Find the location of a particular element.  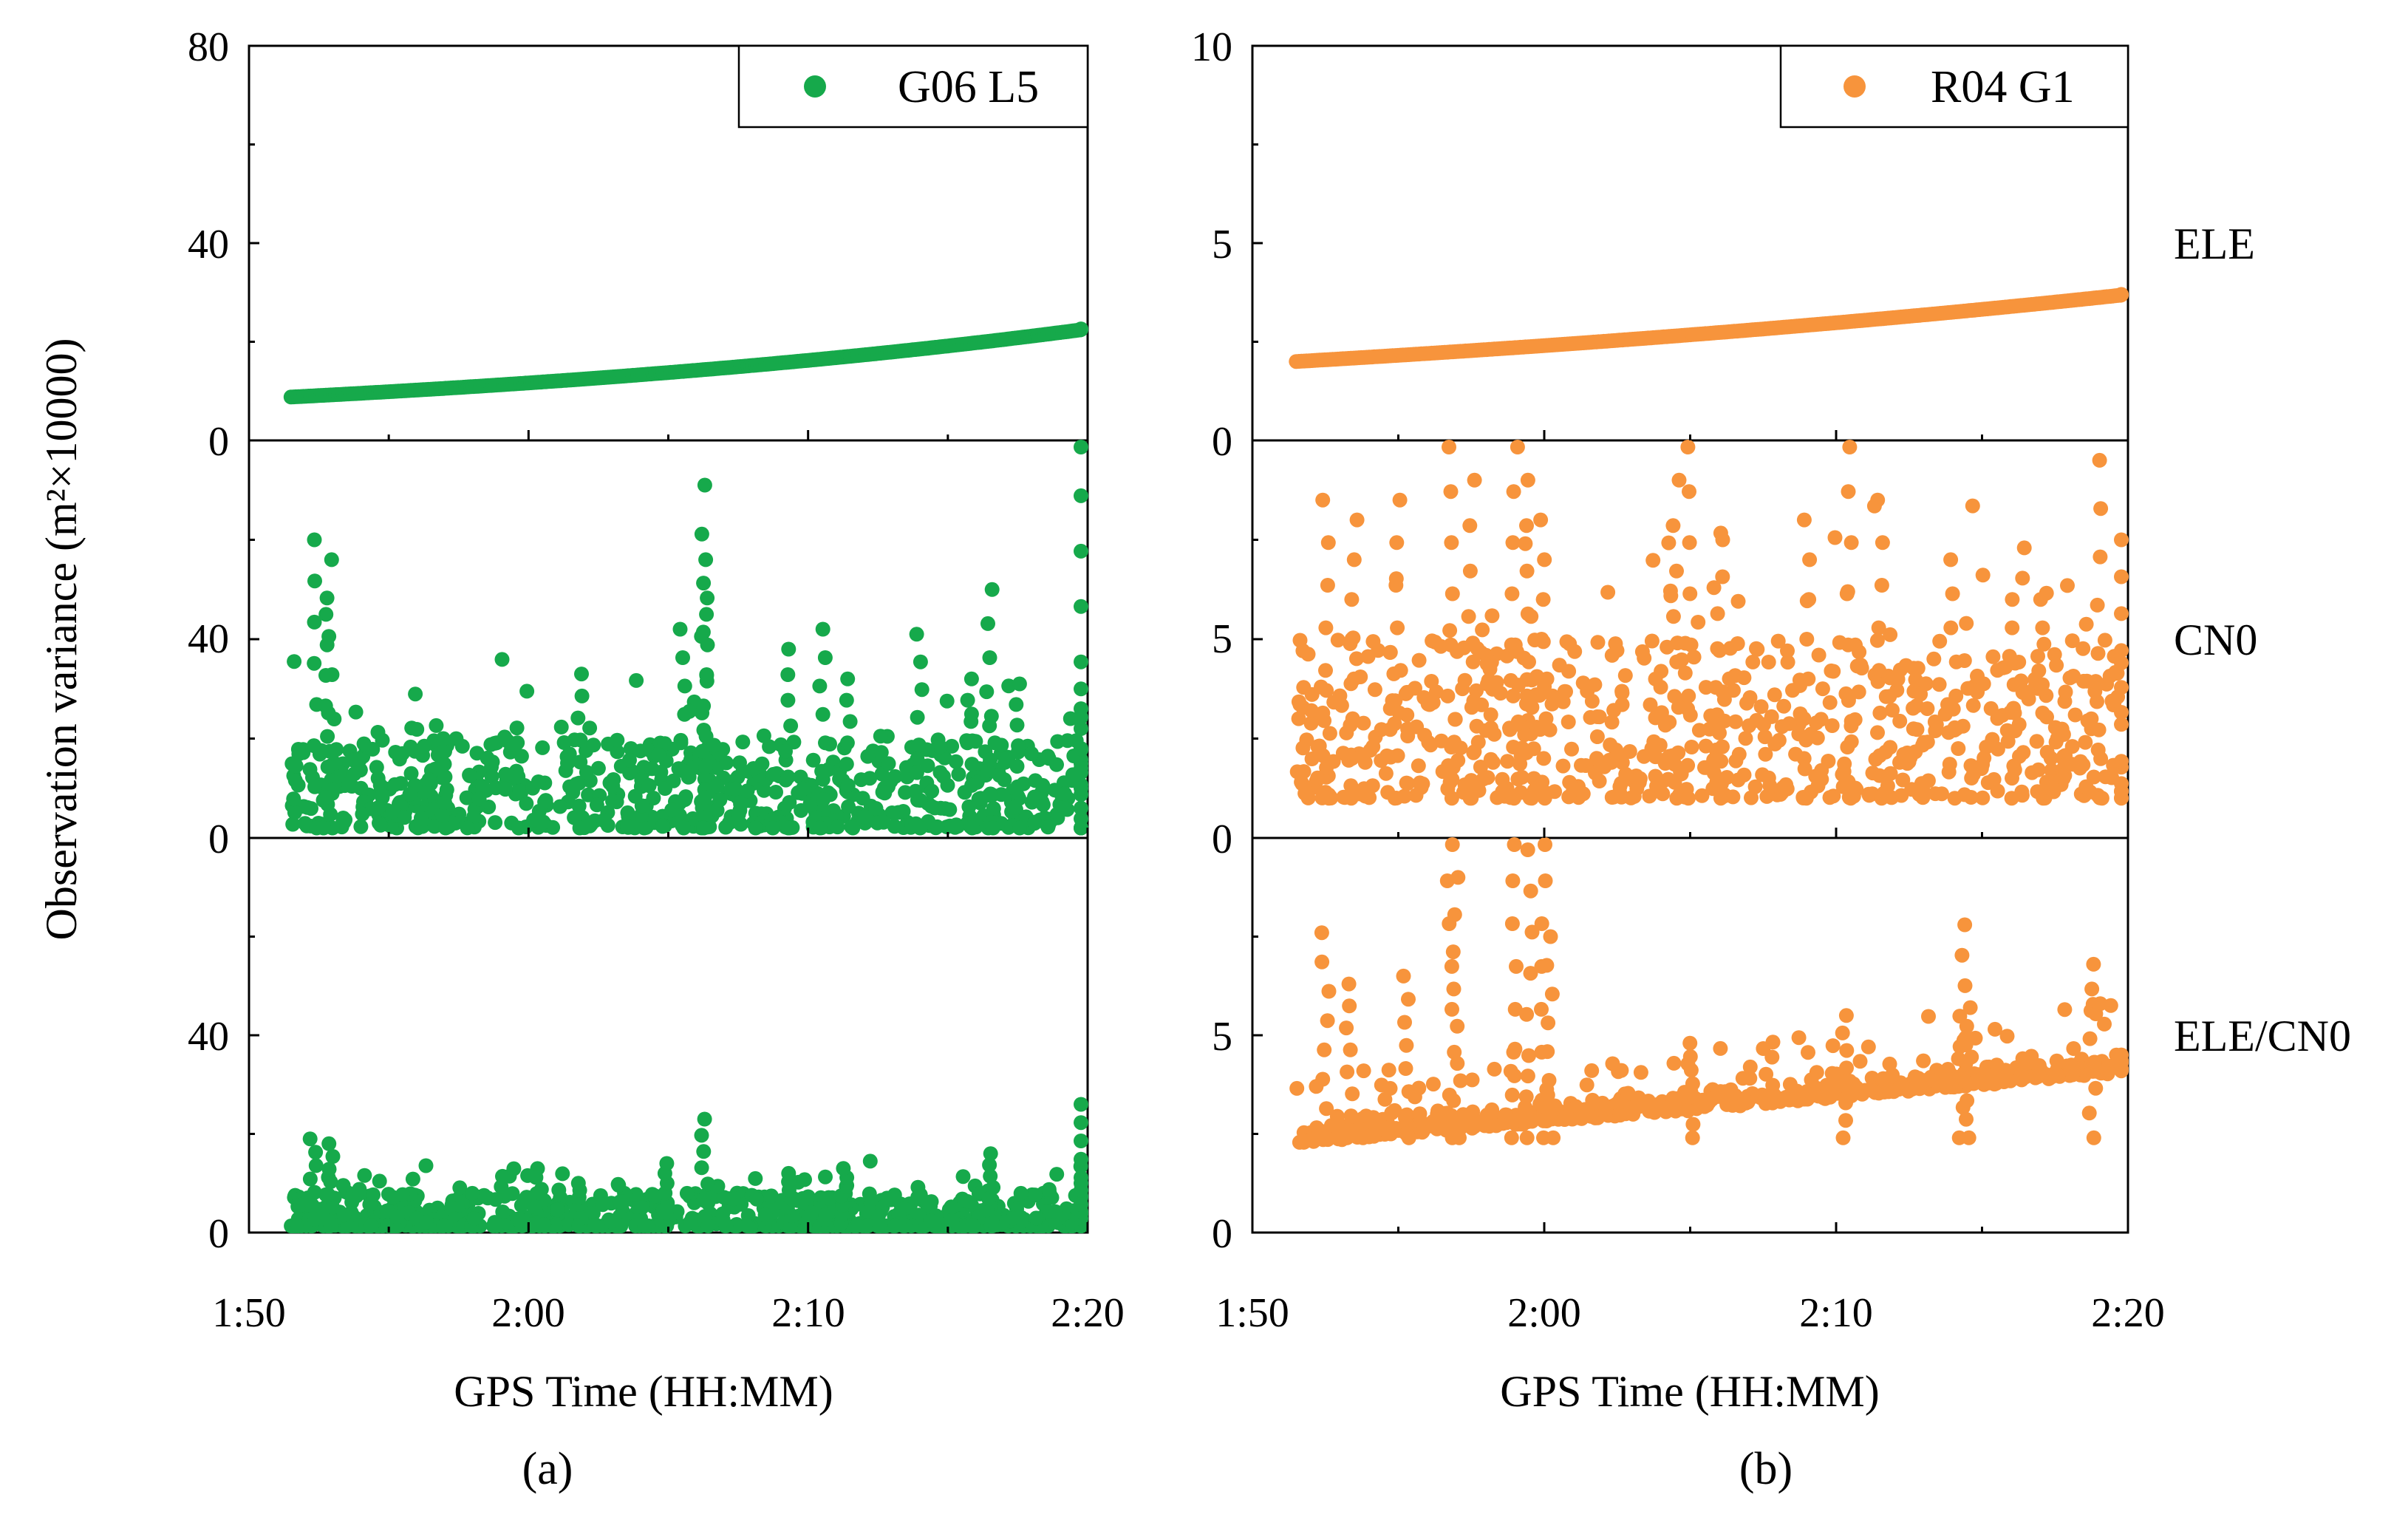

y-tick-label: 10 is located at coordinates (1212, 47).